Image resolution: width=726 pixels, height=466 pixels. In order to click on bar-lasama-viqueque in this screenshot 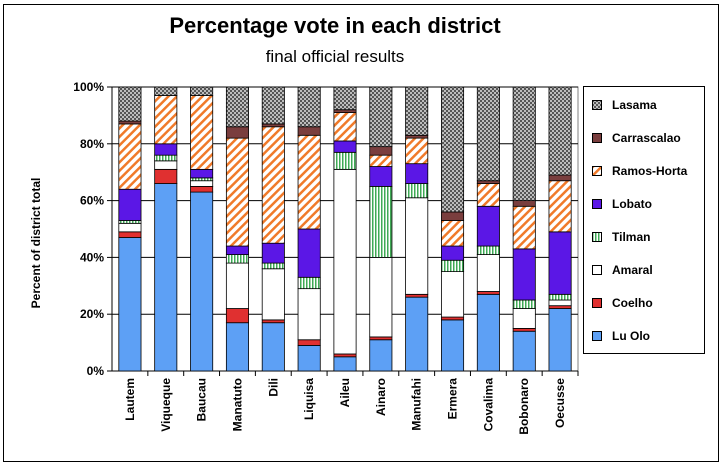, I will do `click(166, 91)`.